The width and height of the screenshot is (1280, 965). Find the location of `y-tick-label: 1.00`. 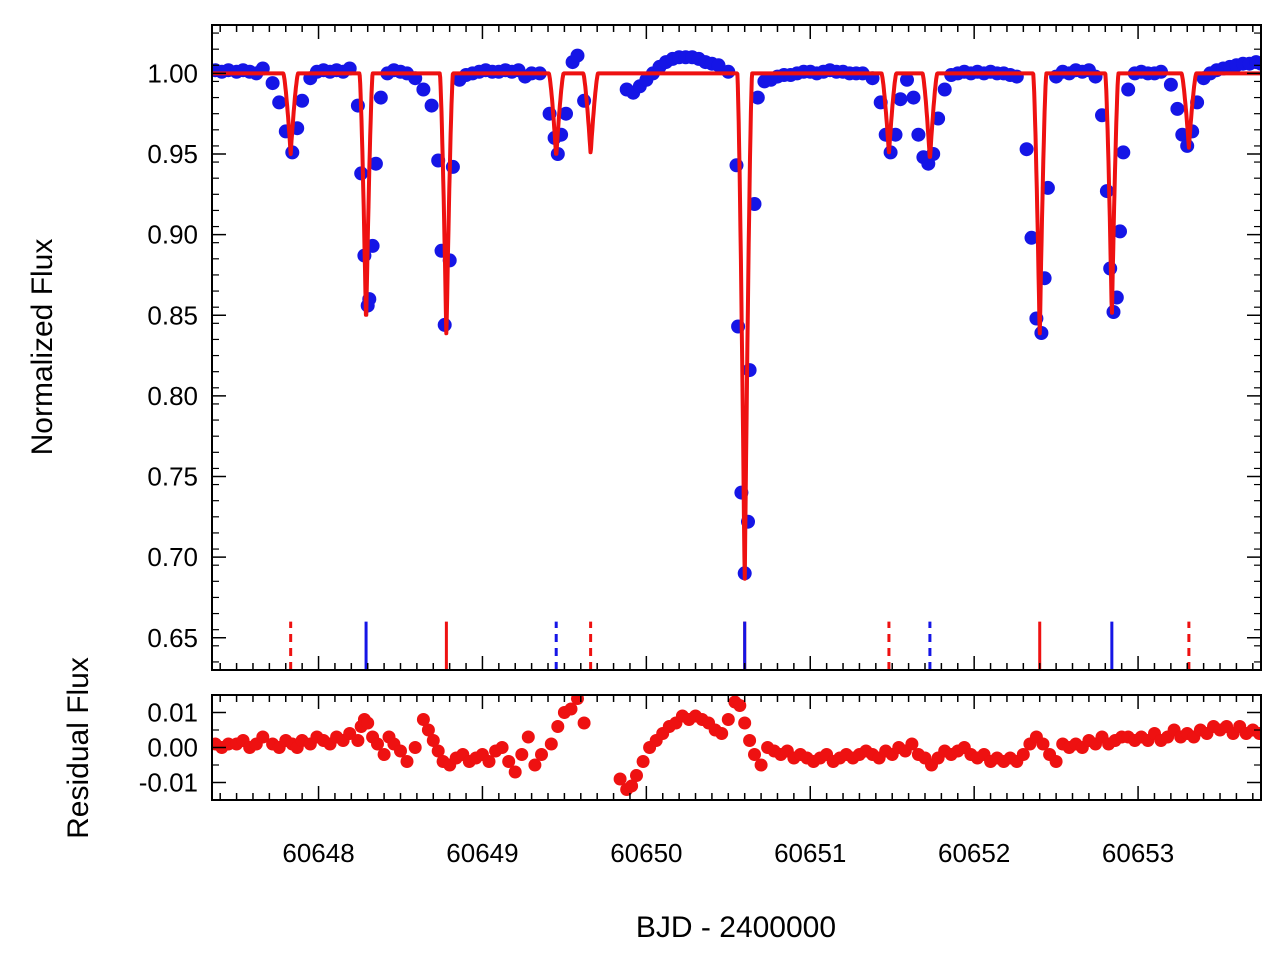

y-tick-label: 1.00 is located at coordinates (172, 73).